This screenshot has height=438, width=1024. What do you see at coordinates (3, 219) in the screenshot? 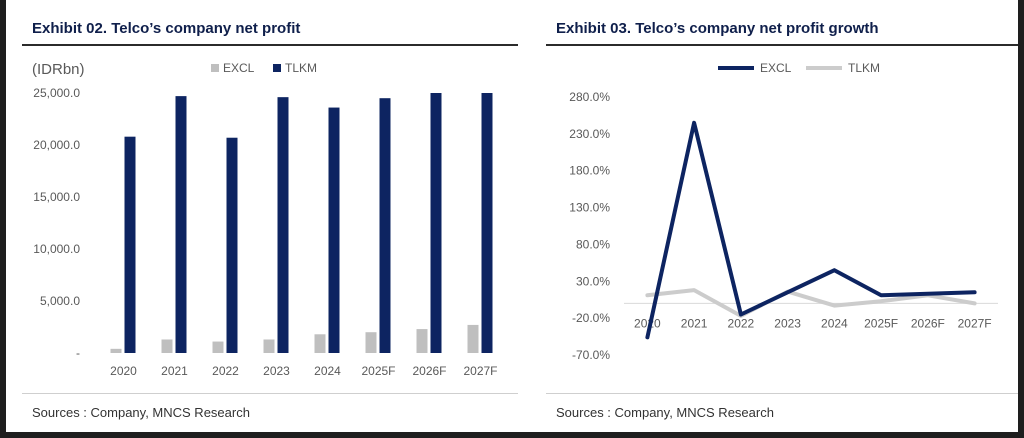
I see `left-border` at bounding box center [3, 219].